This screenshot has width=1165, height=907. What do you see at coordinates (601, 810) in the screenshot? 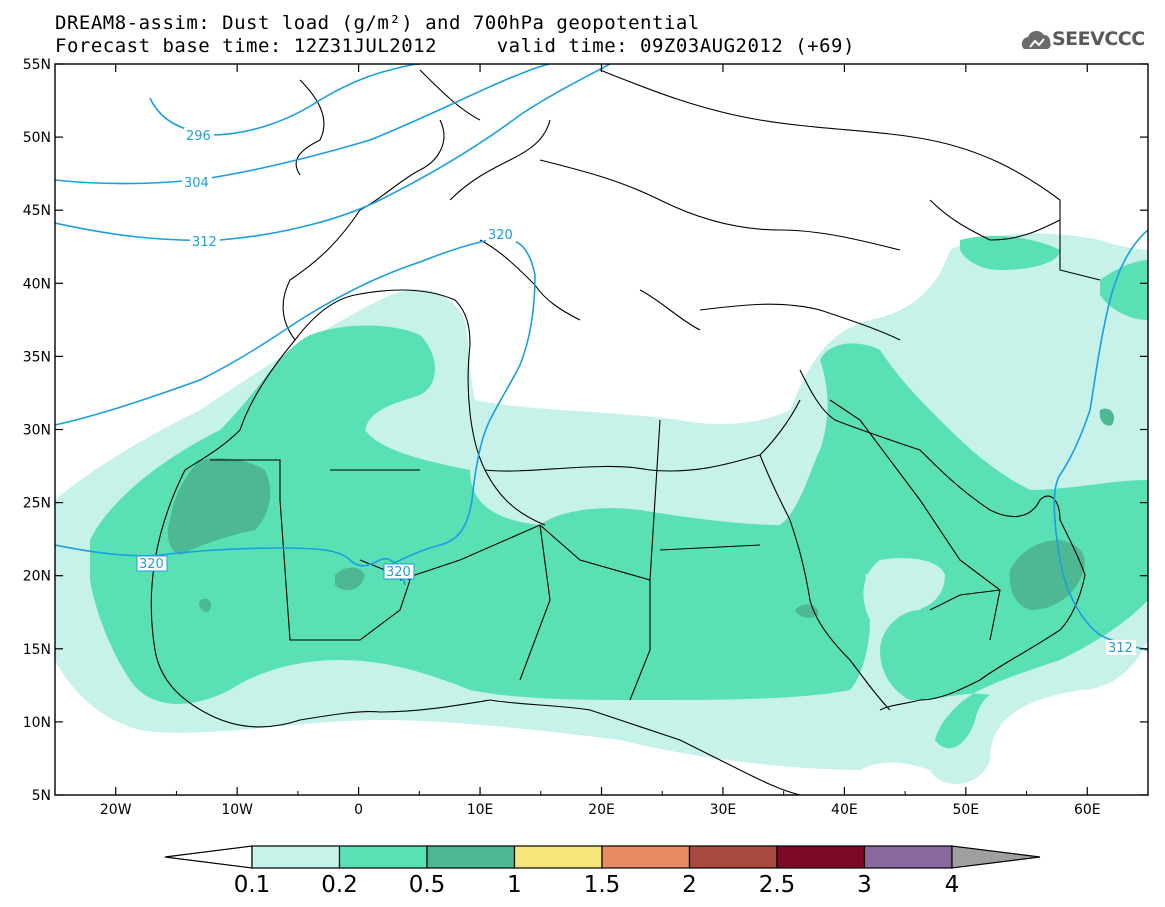
I see `lon-label: 20E` at bounding box center [601, 810].